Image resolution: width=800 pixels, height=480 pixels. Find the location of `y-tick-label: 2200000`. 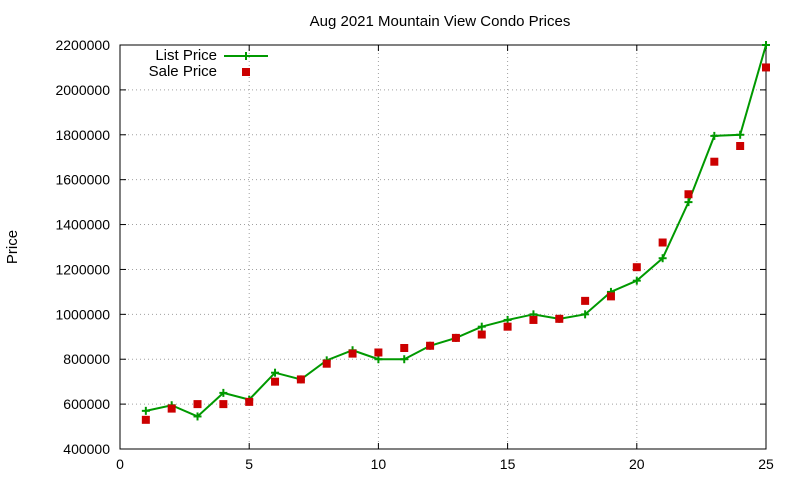

y-tick-label: 2200000 is located at coordinates (82, 45).